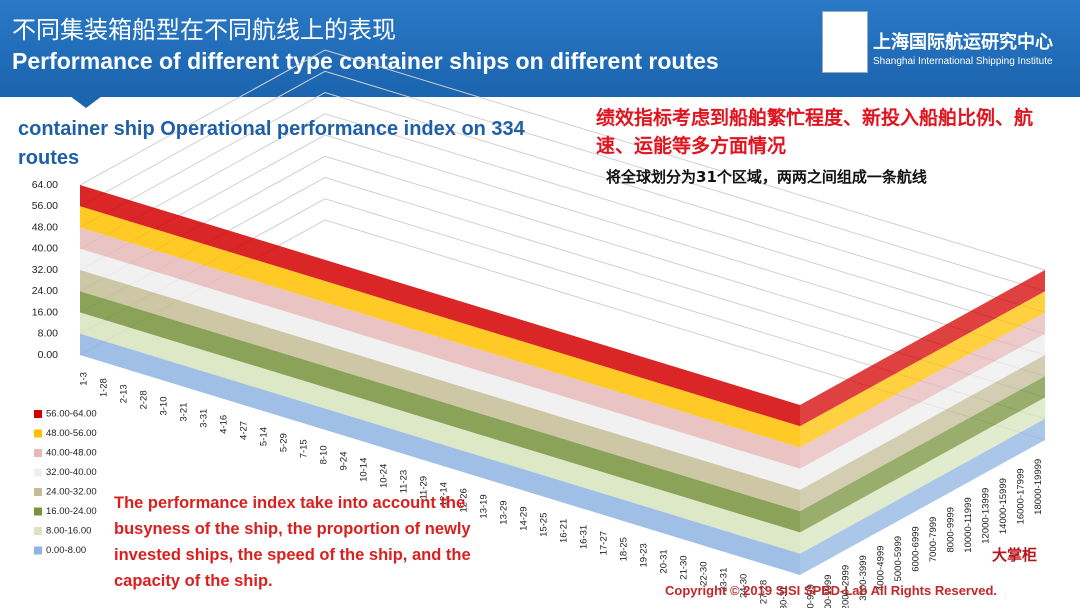  Describe the element at coordinates (444, 494) in the screenshot. I see `x-tick-label: 12-14` at that location.